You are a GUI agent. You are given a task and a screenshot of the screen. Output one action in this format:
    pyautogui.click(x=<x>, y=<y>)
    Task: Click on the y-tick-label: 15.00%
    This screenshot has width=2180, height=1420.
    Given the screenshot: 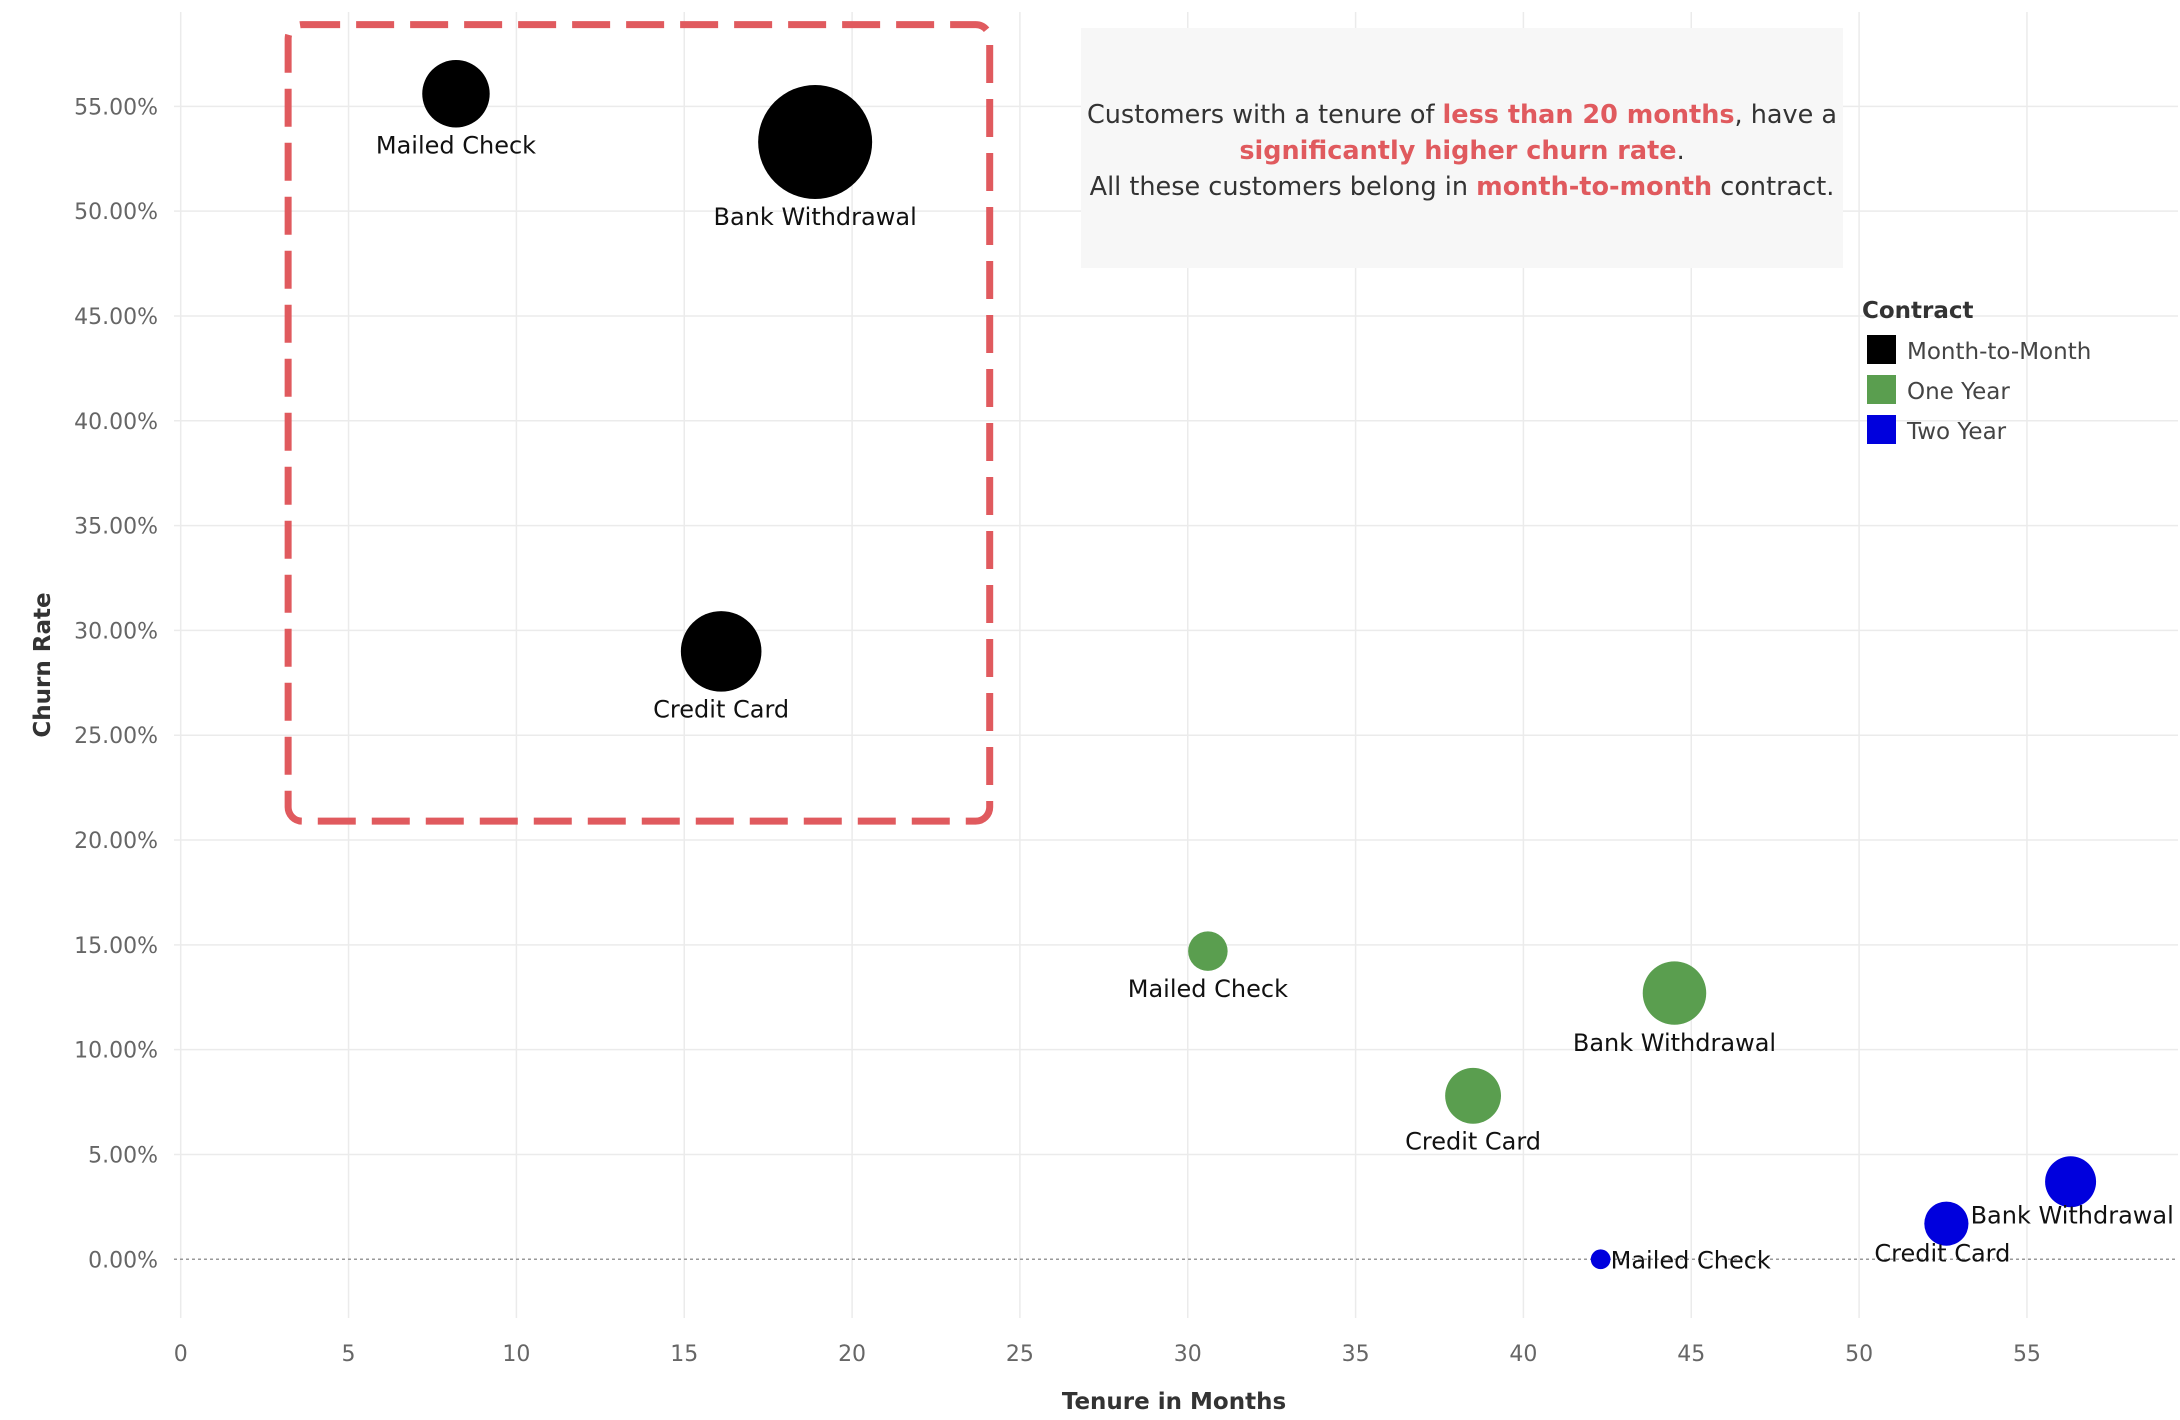 What is the action you would take?
    pyautogui.click(x=116, y=946)
    